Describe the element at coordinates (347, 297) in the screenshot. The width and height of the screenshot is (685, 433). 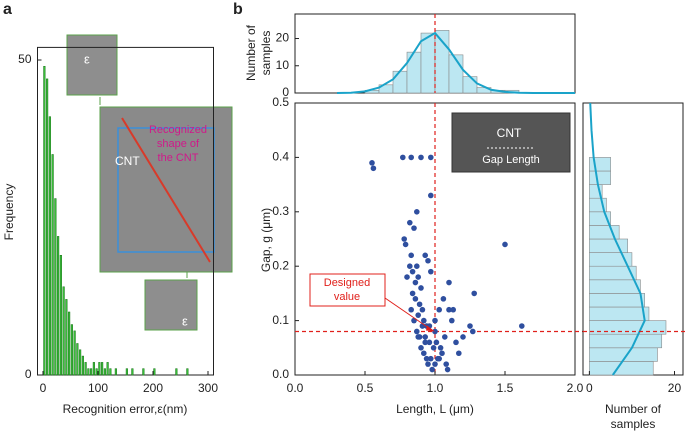
I see `annotation: value` at that location.